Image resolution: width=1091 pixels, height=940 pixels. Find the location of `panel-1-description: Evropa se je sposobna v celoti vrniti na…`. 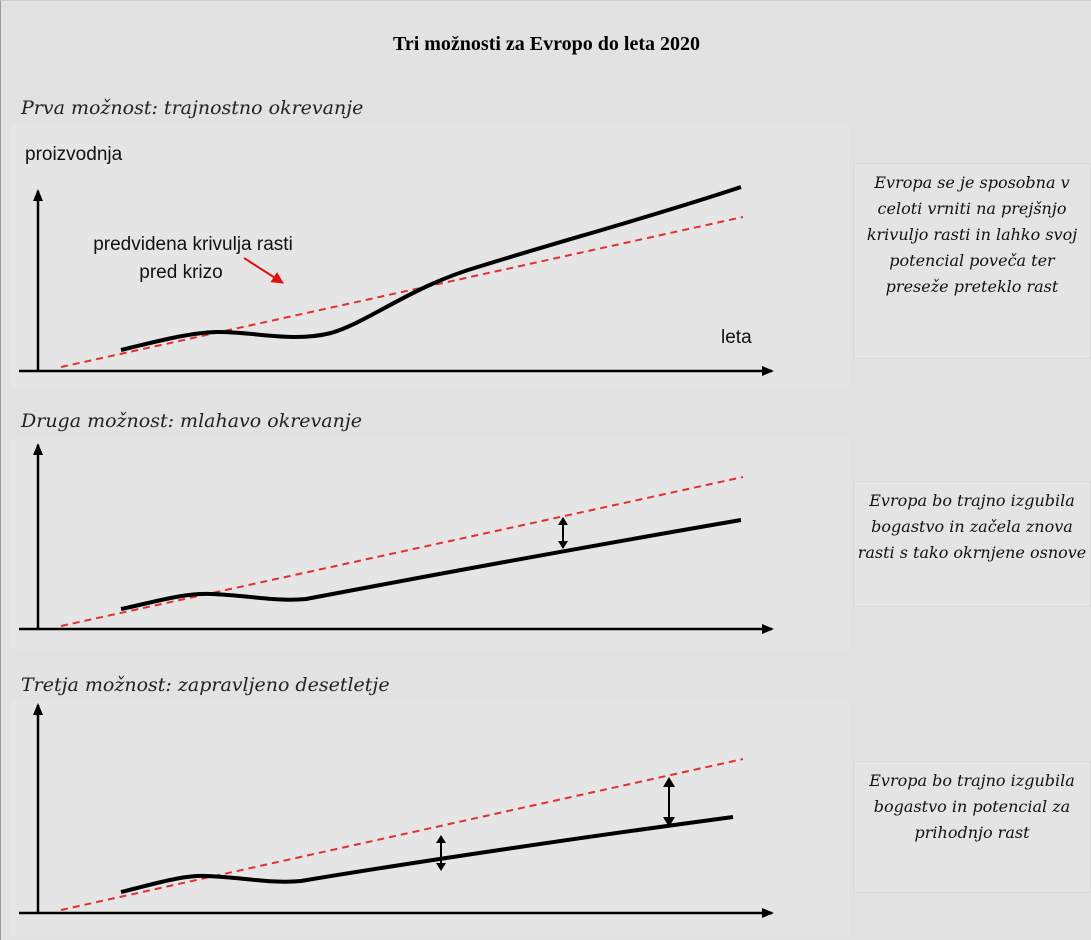

panel-1-description: Evropa se je sposobna v celoti vrniti na… is located at coordinates (972, 261).